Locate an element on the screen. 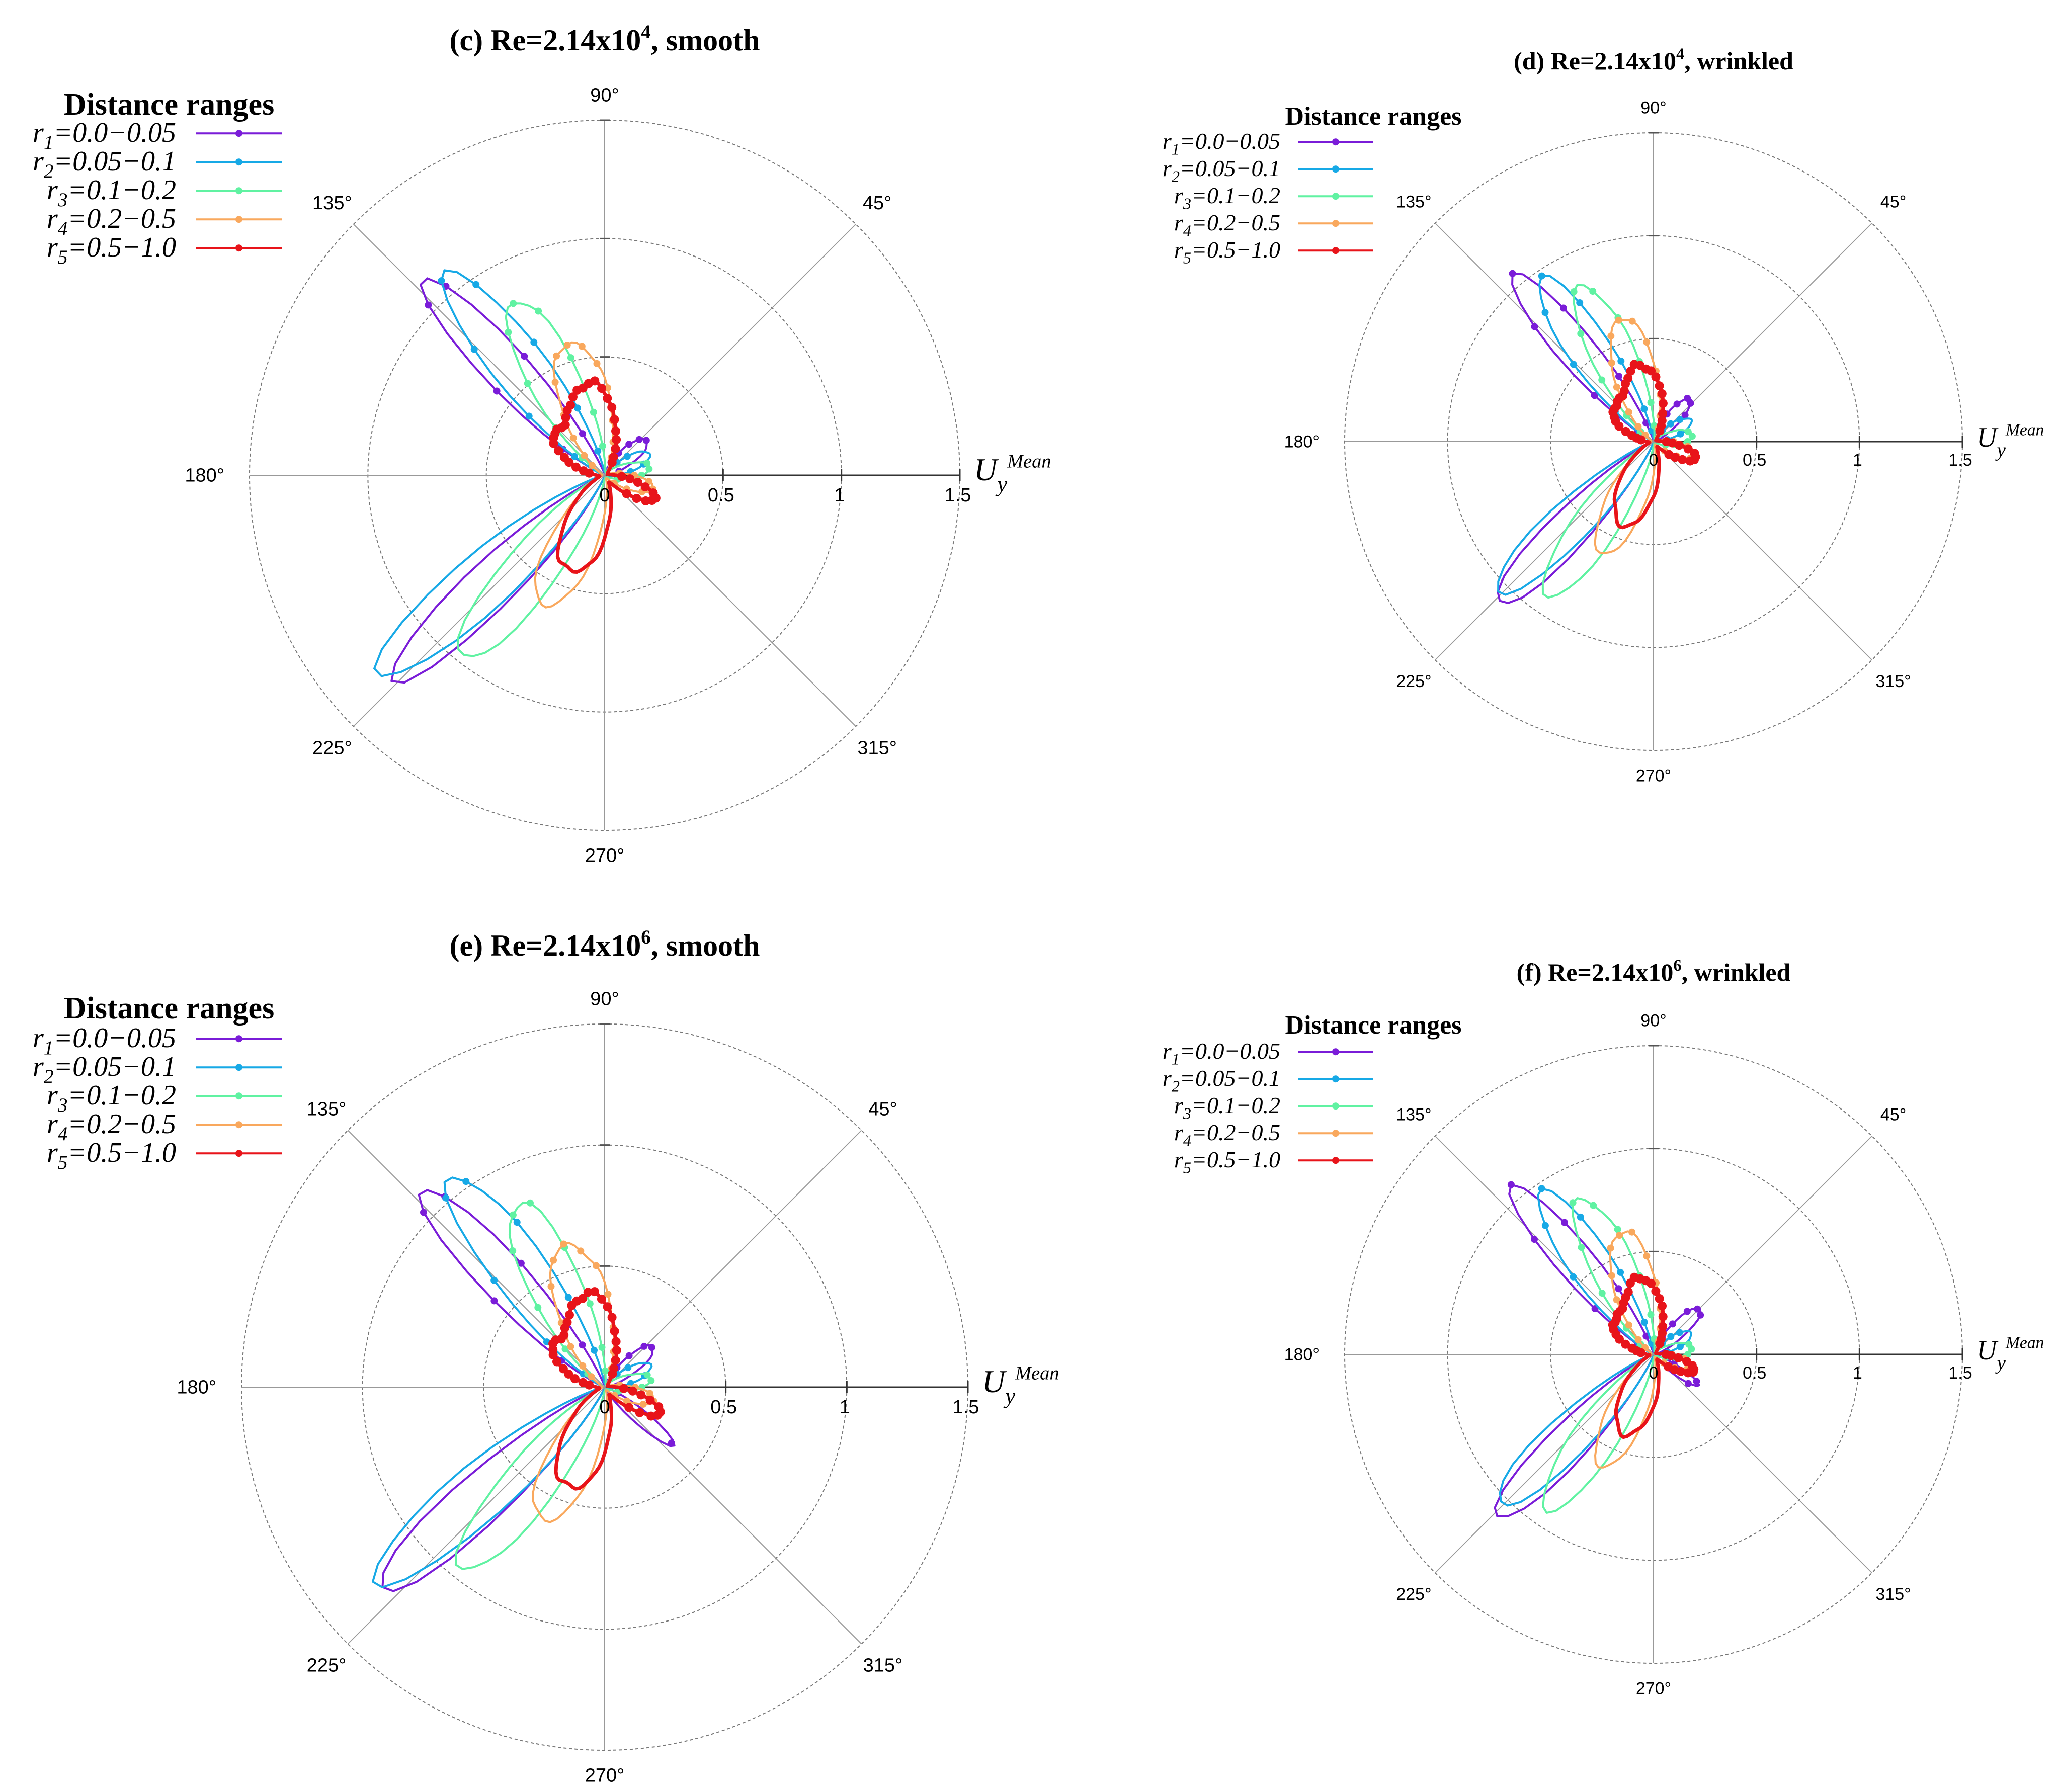  legend-title: Distance ranges is located at coordinates (169, 105).